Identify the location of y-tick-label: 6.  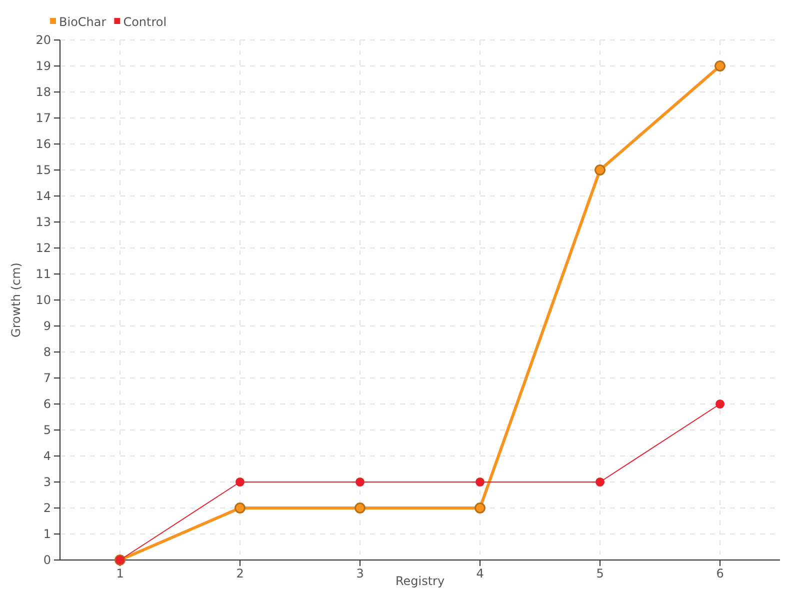
(47, 403).